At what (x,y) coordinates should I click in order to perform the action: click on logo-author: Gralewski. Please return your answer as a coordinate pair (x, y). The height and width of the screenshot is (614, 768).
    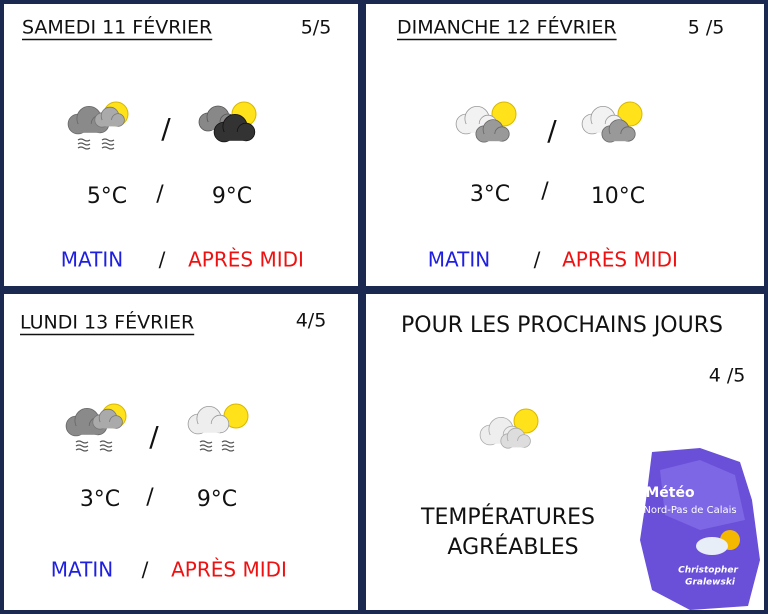
    Looking at the image, I should click on (710, 583).